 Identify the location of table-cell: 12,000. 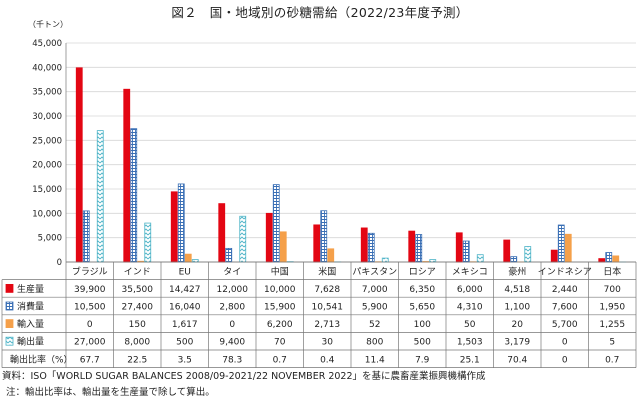
(233, 290).